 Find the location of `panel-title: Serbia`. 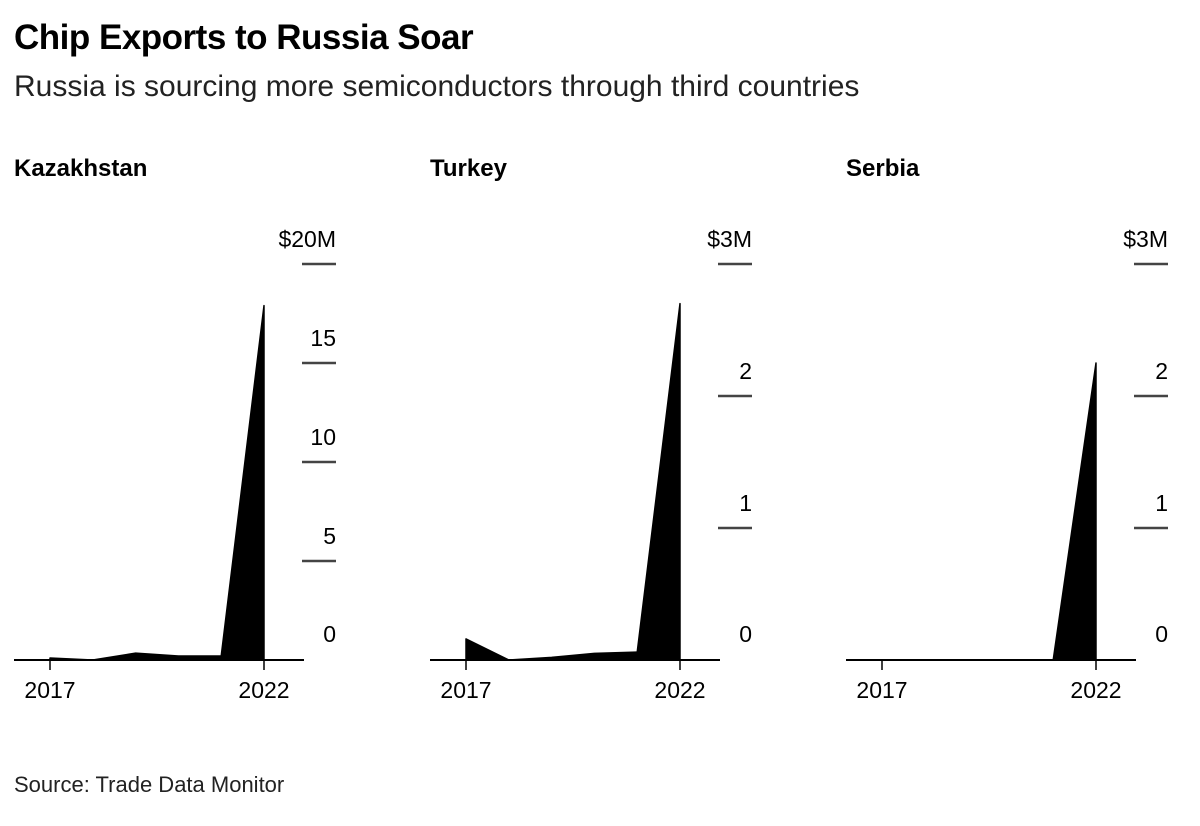

panel-title: Serbia is located at coordinates (883, 168).